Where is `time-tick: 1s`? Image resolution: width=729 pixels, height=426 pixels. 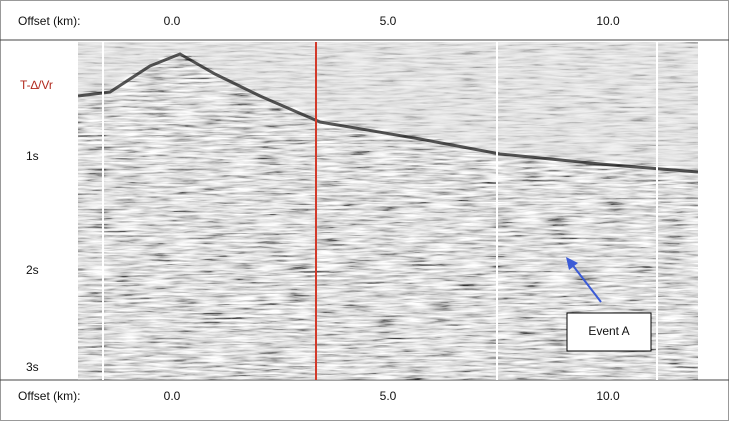 time-tick: 1s is located at coordinates (32, 156).